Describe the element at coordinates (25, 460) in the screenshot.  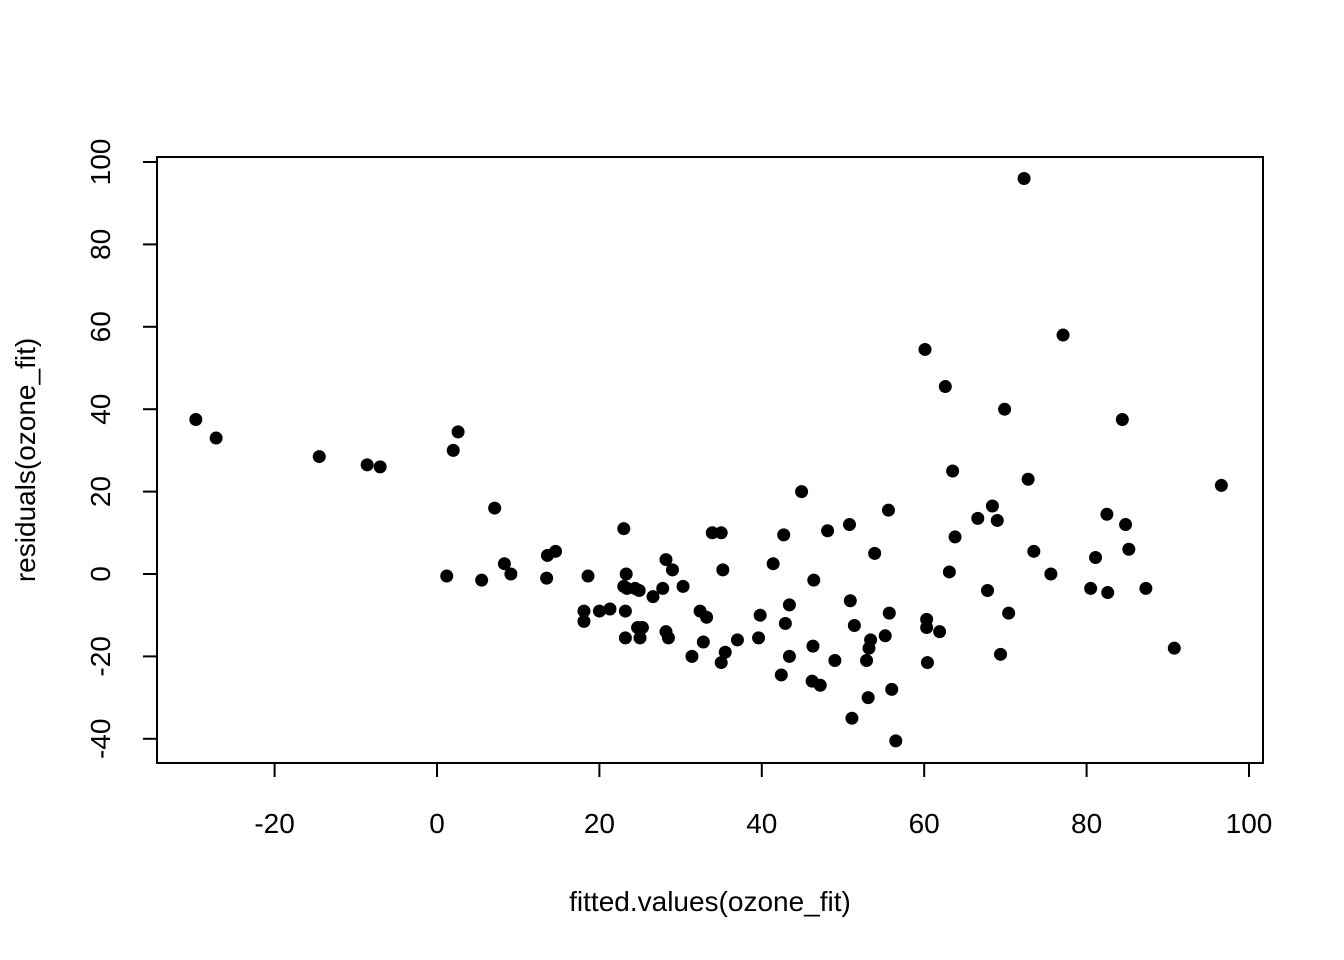
I see `y-axis-label: residuals(ozone_fit)` at that location.